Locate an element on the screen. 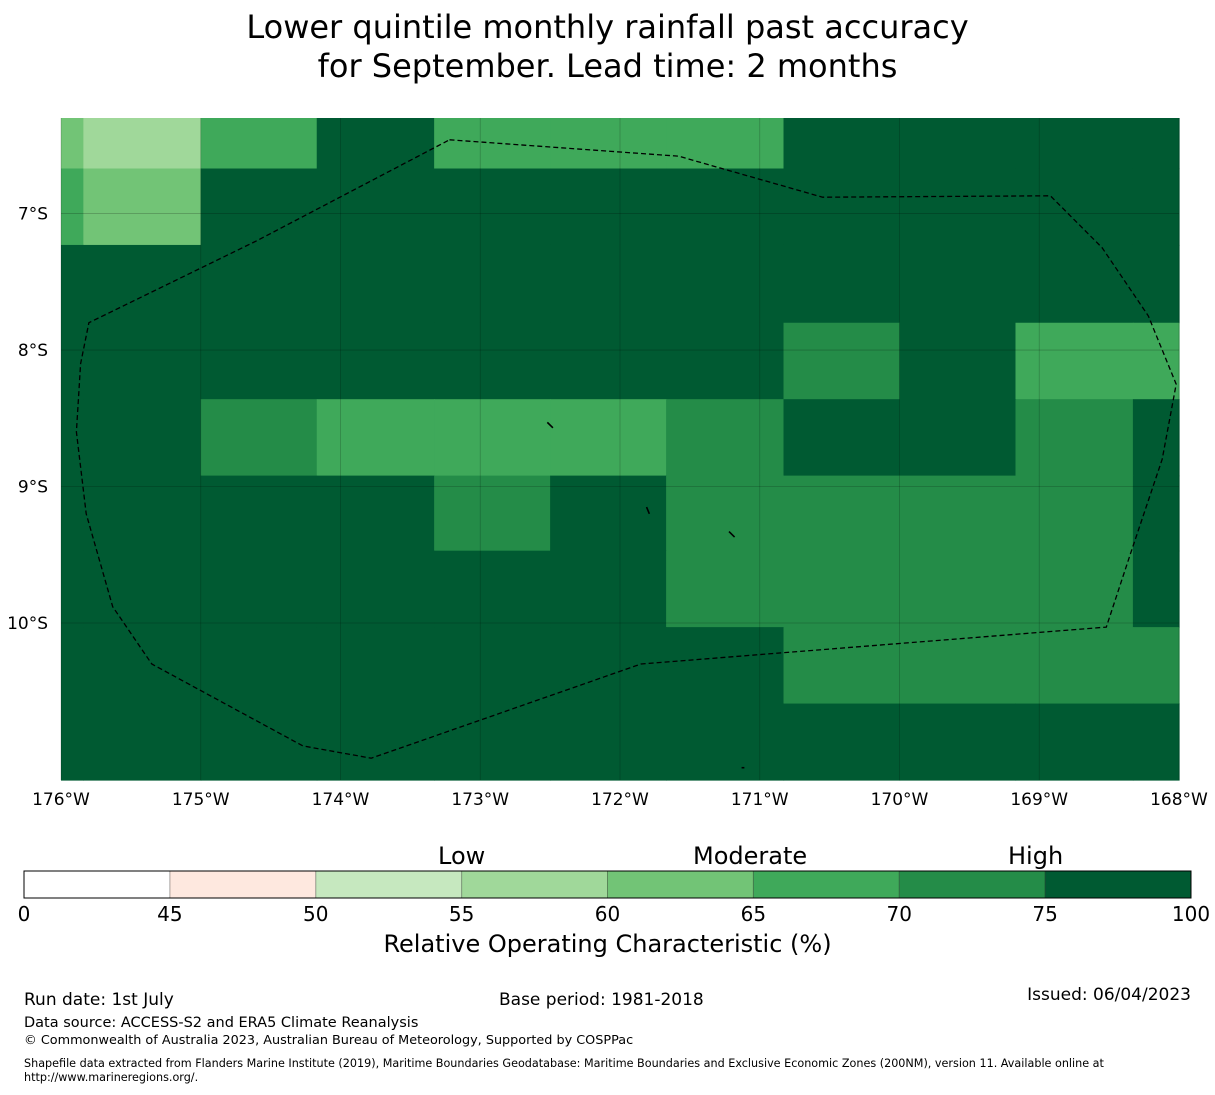 Image resolution: width=1215 pixels, height=1095 pixels. colorbar is located at coordinates (607, 884).